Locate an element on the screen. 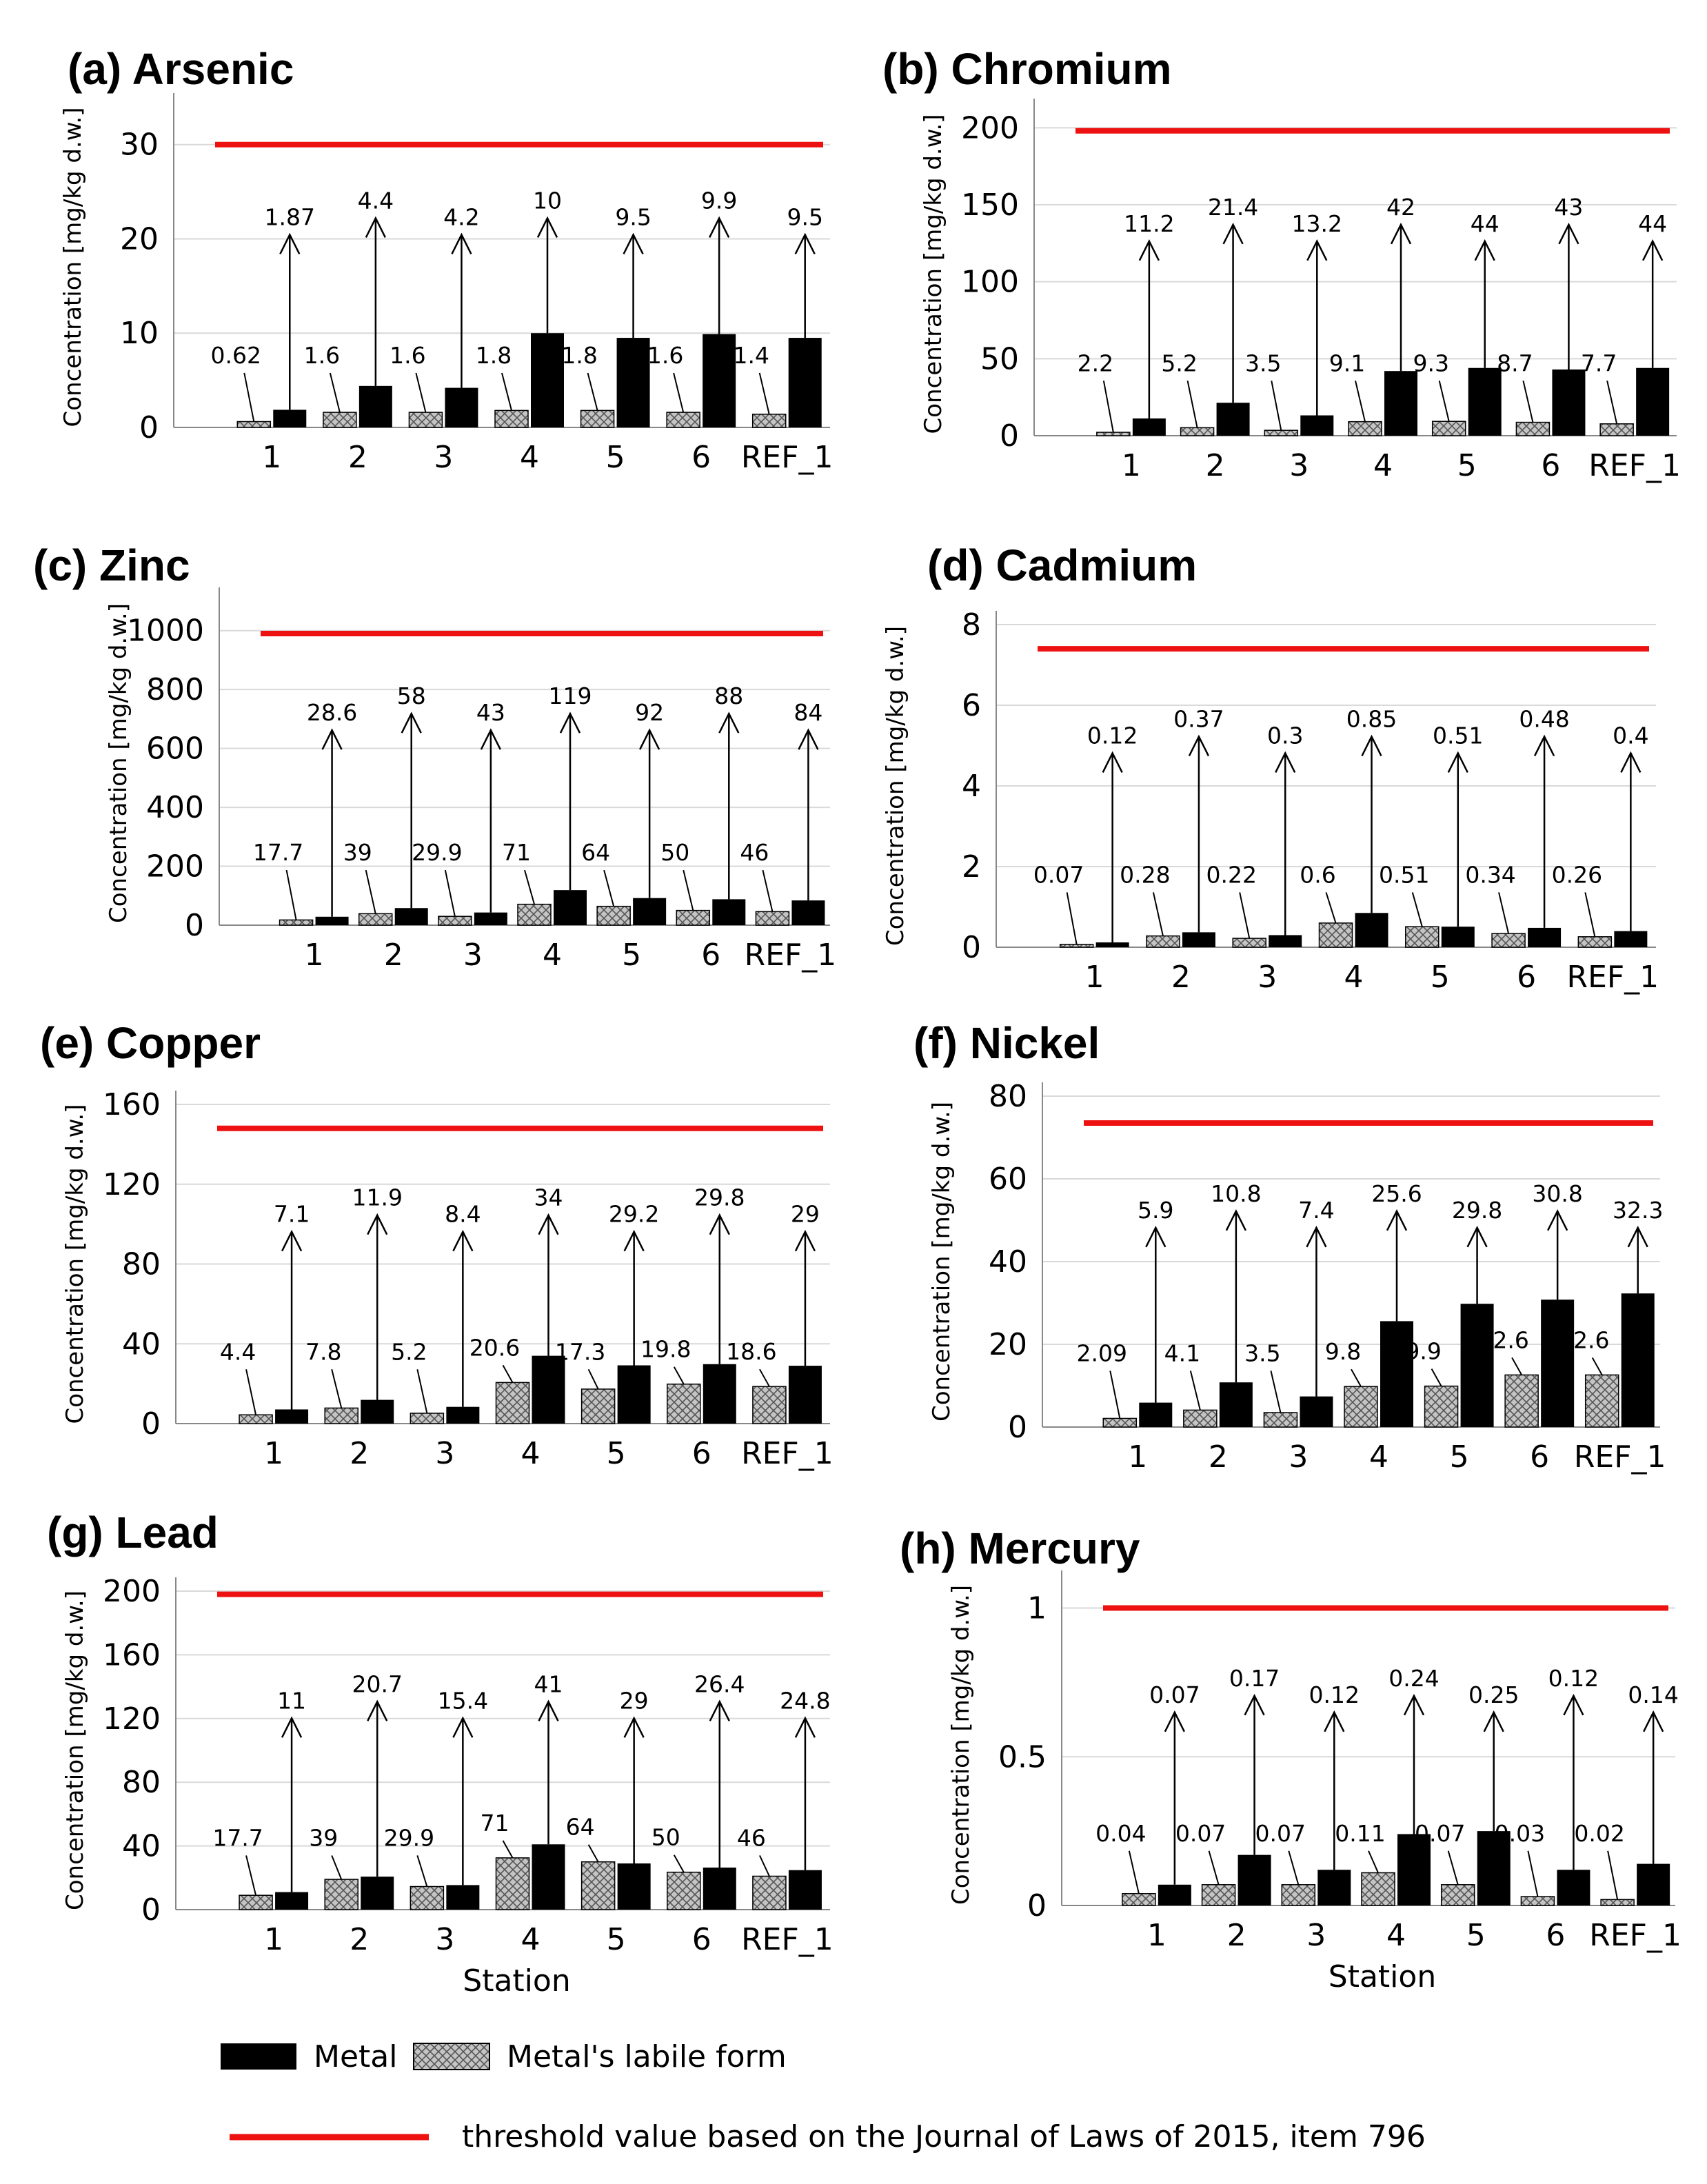 The width and height of the screenshot is (1707, 2184). data-label-metal: 15.4 is located at coordinates (463, 1700).